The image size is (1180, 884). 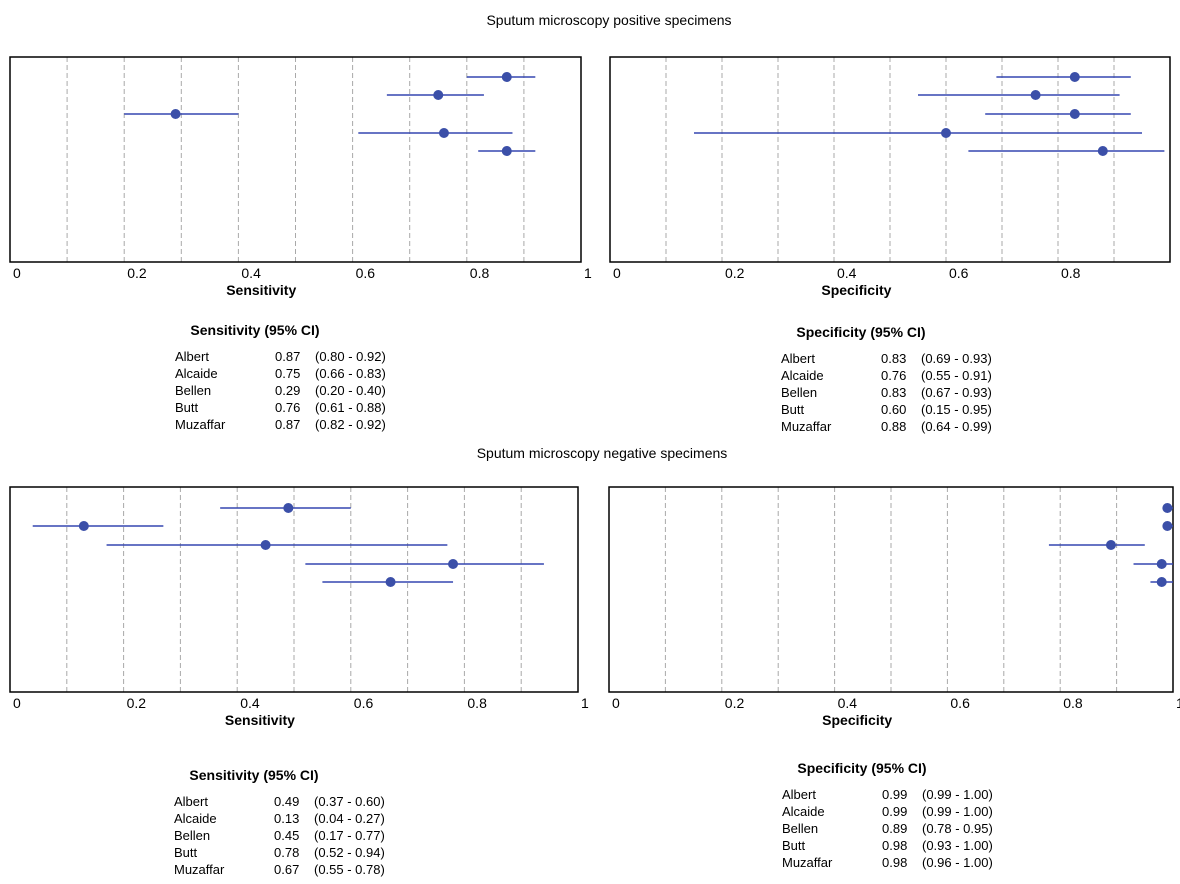 I want to click on x-tick-label: 0.8, so click(x=477, y=703).